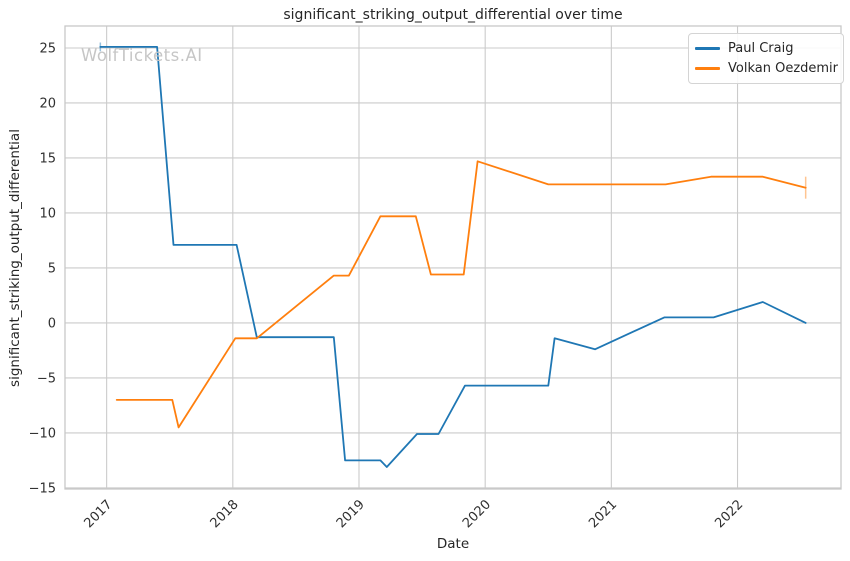  Describe the element at coordinates (46, 378) in the screenshot. I see `y-tick-label: −5` at that location.